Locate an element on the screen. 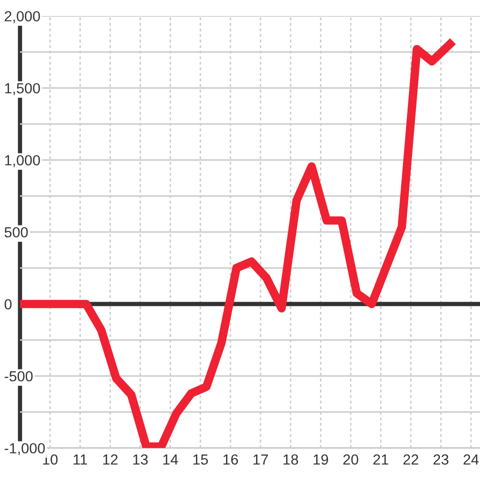 The image size is (480, 480). x-tick-label: 18 is located at coordinates (291, 459).